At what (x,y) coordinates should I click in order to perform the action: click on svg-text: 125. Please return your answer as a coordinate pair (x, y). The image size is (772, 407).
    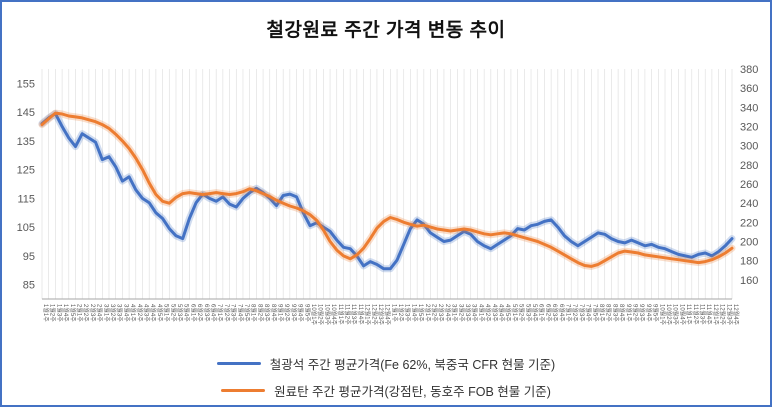
    Looking at the image, I should click on (26, 171).